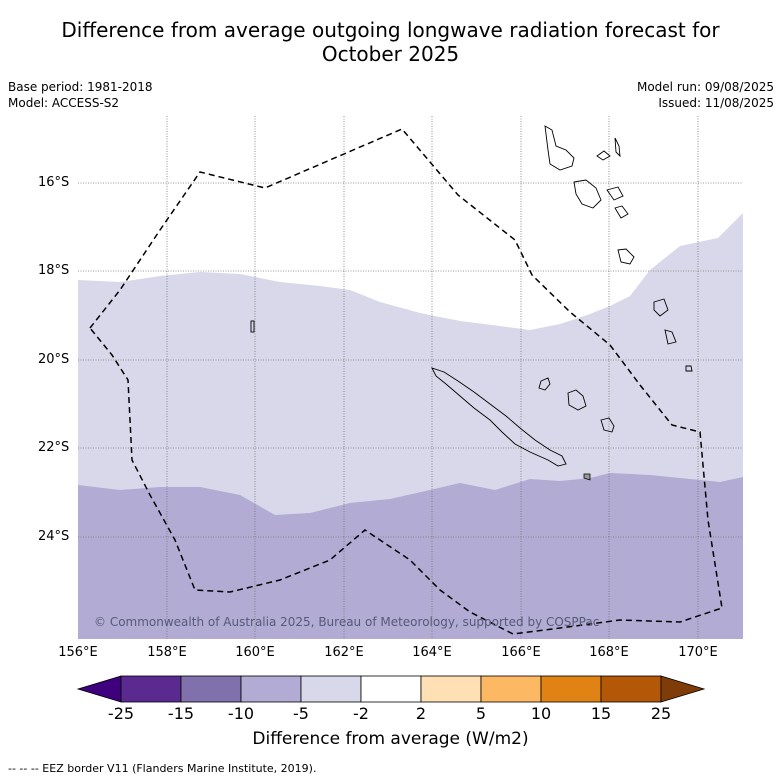 The image size is (781, 781). Describe the element at coordinates (521, 652) in the screenshot. I see `lon-label-166e: 166°E` at that location.